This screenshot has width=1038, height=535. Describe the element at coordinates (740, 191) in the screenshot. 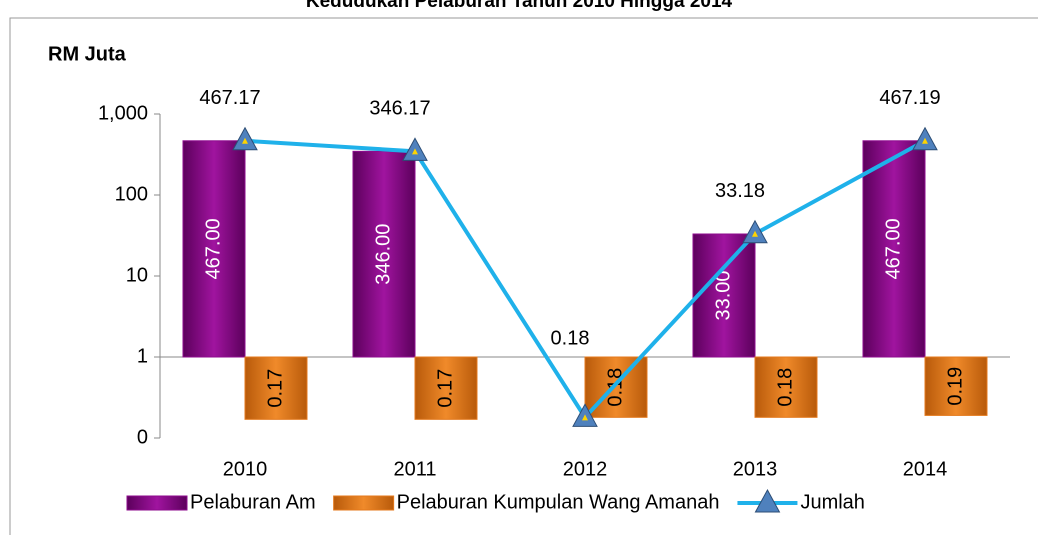

I see `data-label: 33.18` at that location.